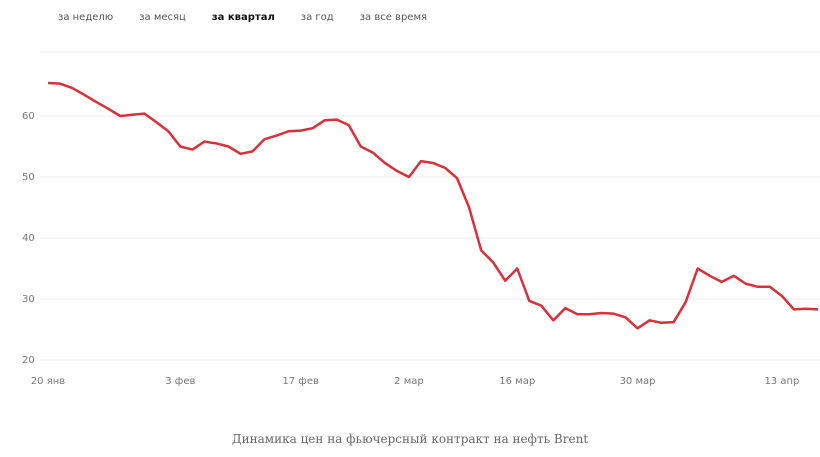 The height and width of the screenshot is (457, 820). Describe the element at coordinates (28, 116) in the screenshot. I see `y-tick-label: 60` at that location.